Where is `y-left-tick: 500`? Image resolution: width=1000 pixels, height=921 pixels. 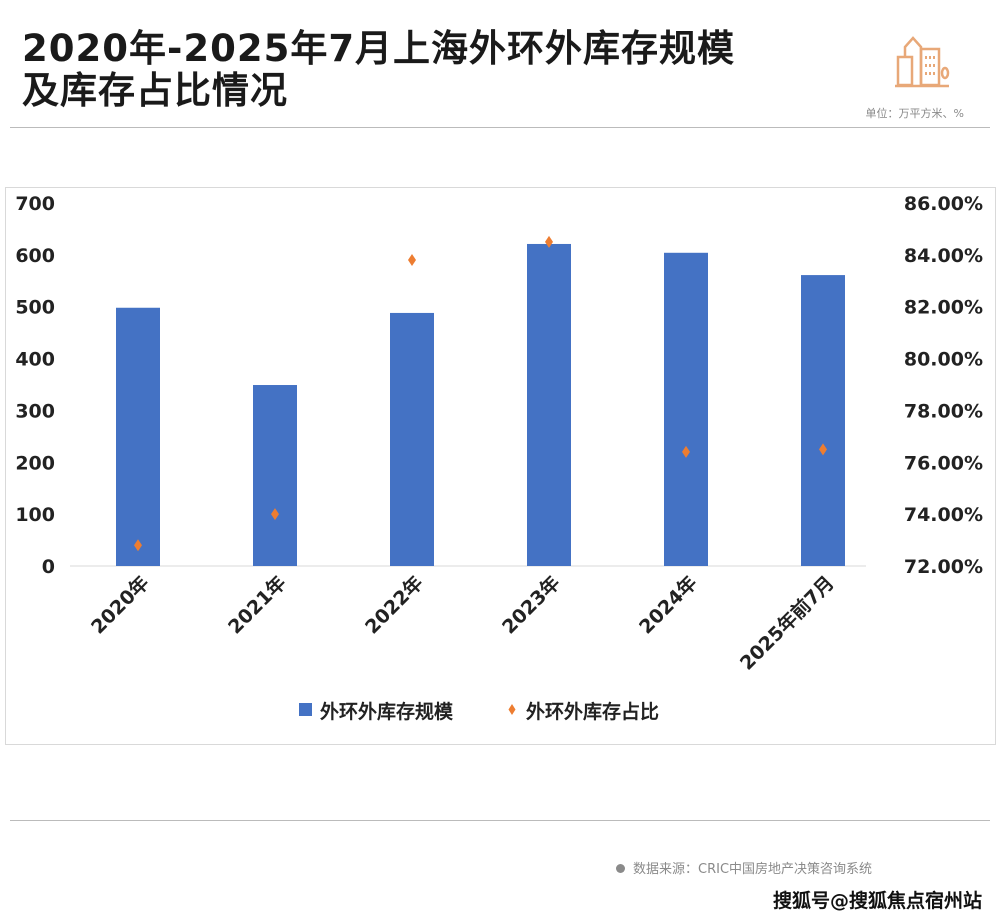 y-left-tick: 500 is located at coordinates (35, 308).